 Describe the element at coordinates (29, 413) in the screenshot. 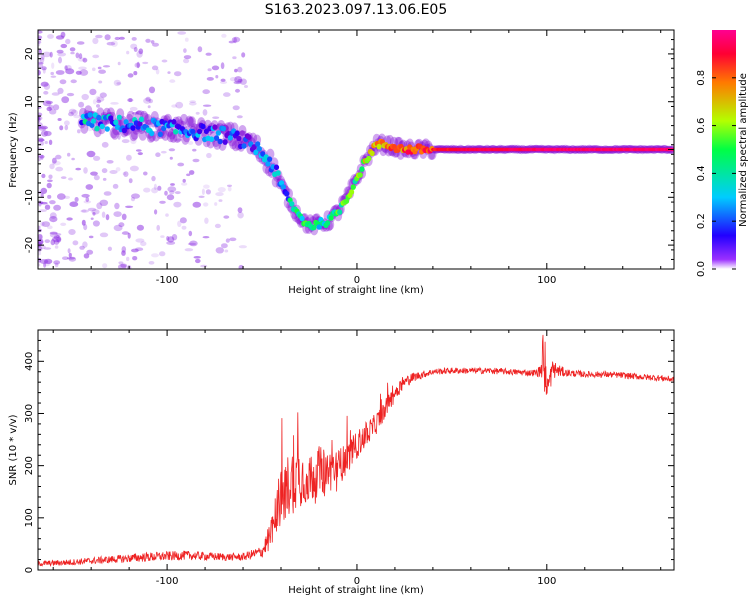

I see `y-tick-label: 300` at that location.